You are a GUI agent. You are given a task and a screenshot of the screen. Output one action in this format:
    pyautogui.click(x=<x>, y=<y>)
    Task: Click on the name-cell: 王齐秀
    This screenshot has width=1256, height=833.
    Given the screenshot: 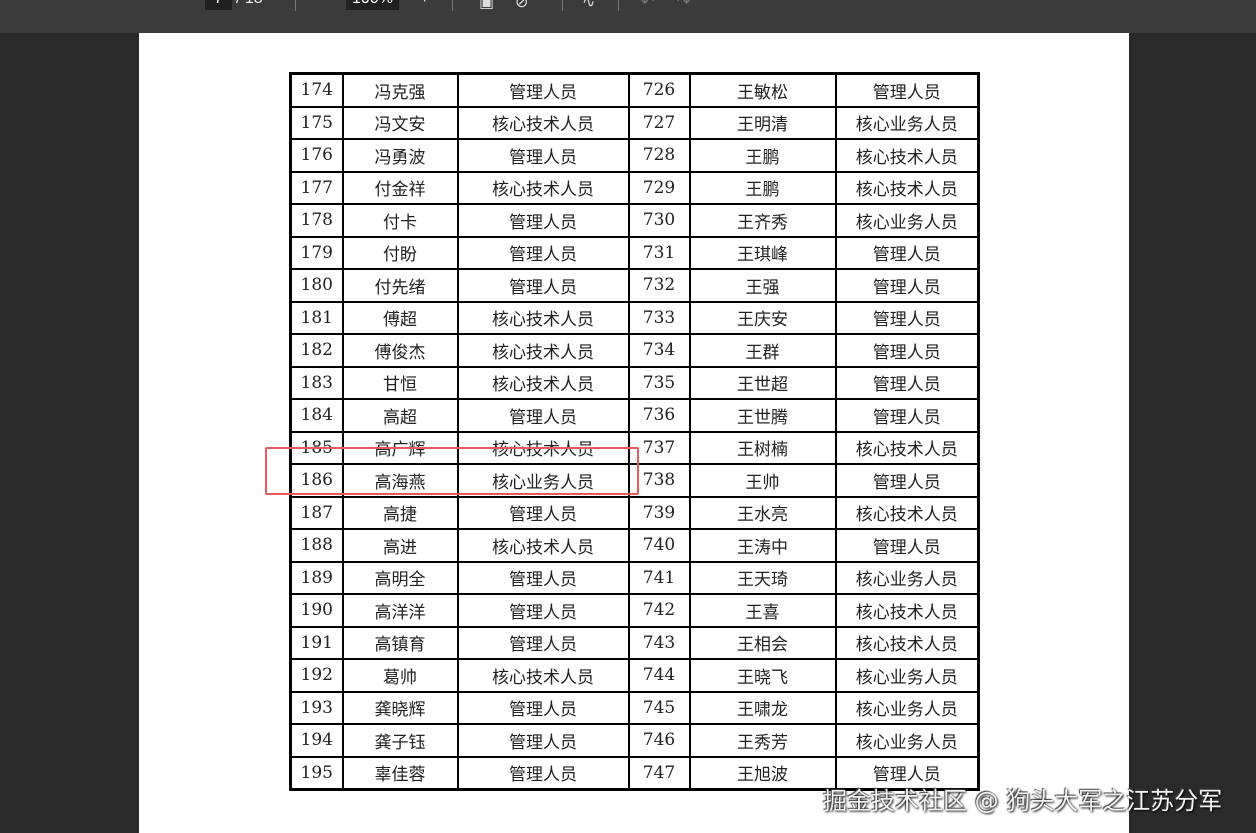 What is the action you would take?
    pyautogui.click(x=762, y=220)
    